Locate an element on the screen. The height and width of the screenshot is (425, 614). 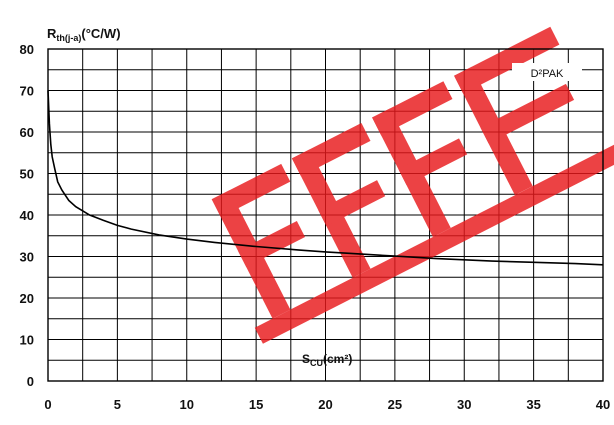
x-tick-label: 5 is located at coordinates (117, 404).